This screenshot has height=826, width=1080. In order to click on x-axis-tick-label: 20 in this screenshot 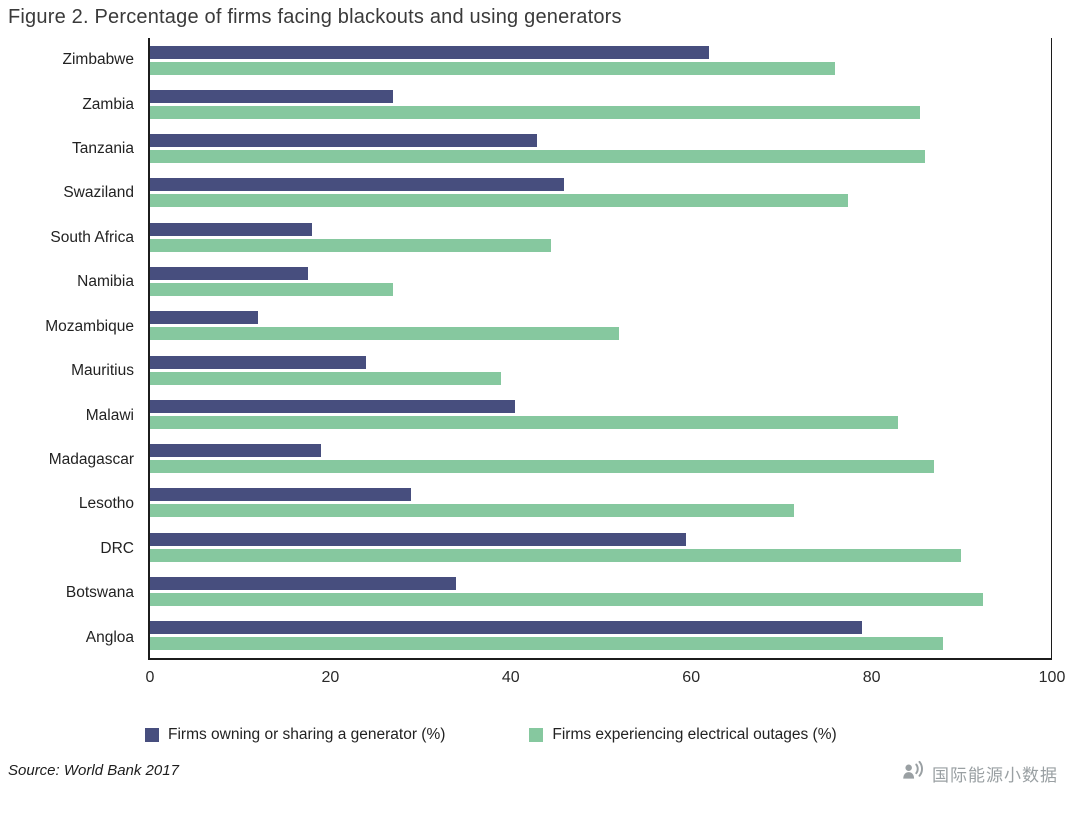, I will do `click(330, 677)`.